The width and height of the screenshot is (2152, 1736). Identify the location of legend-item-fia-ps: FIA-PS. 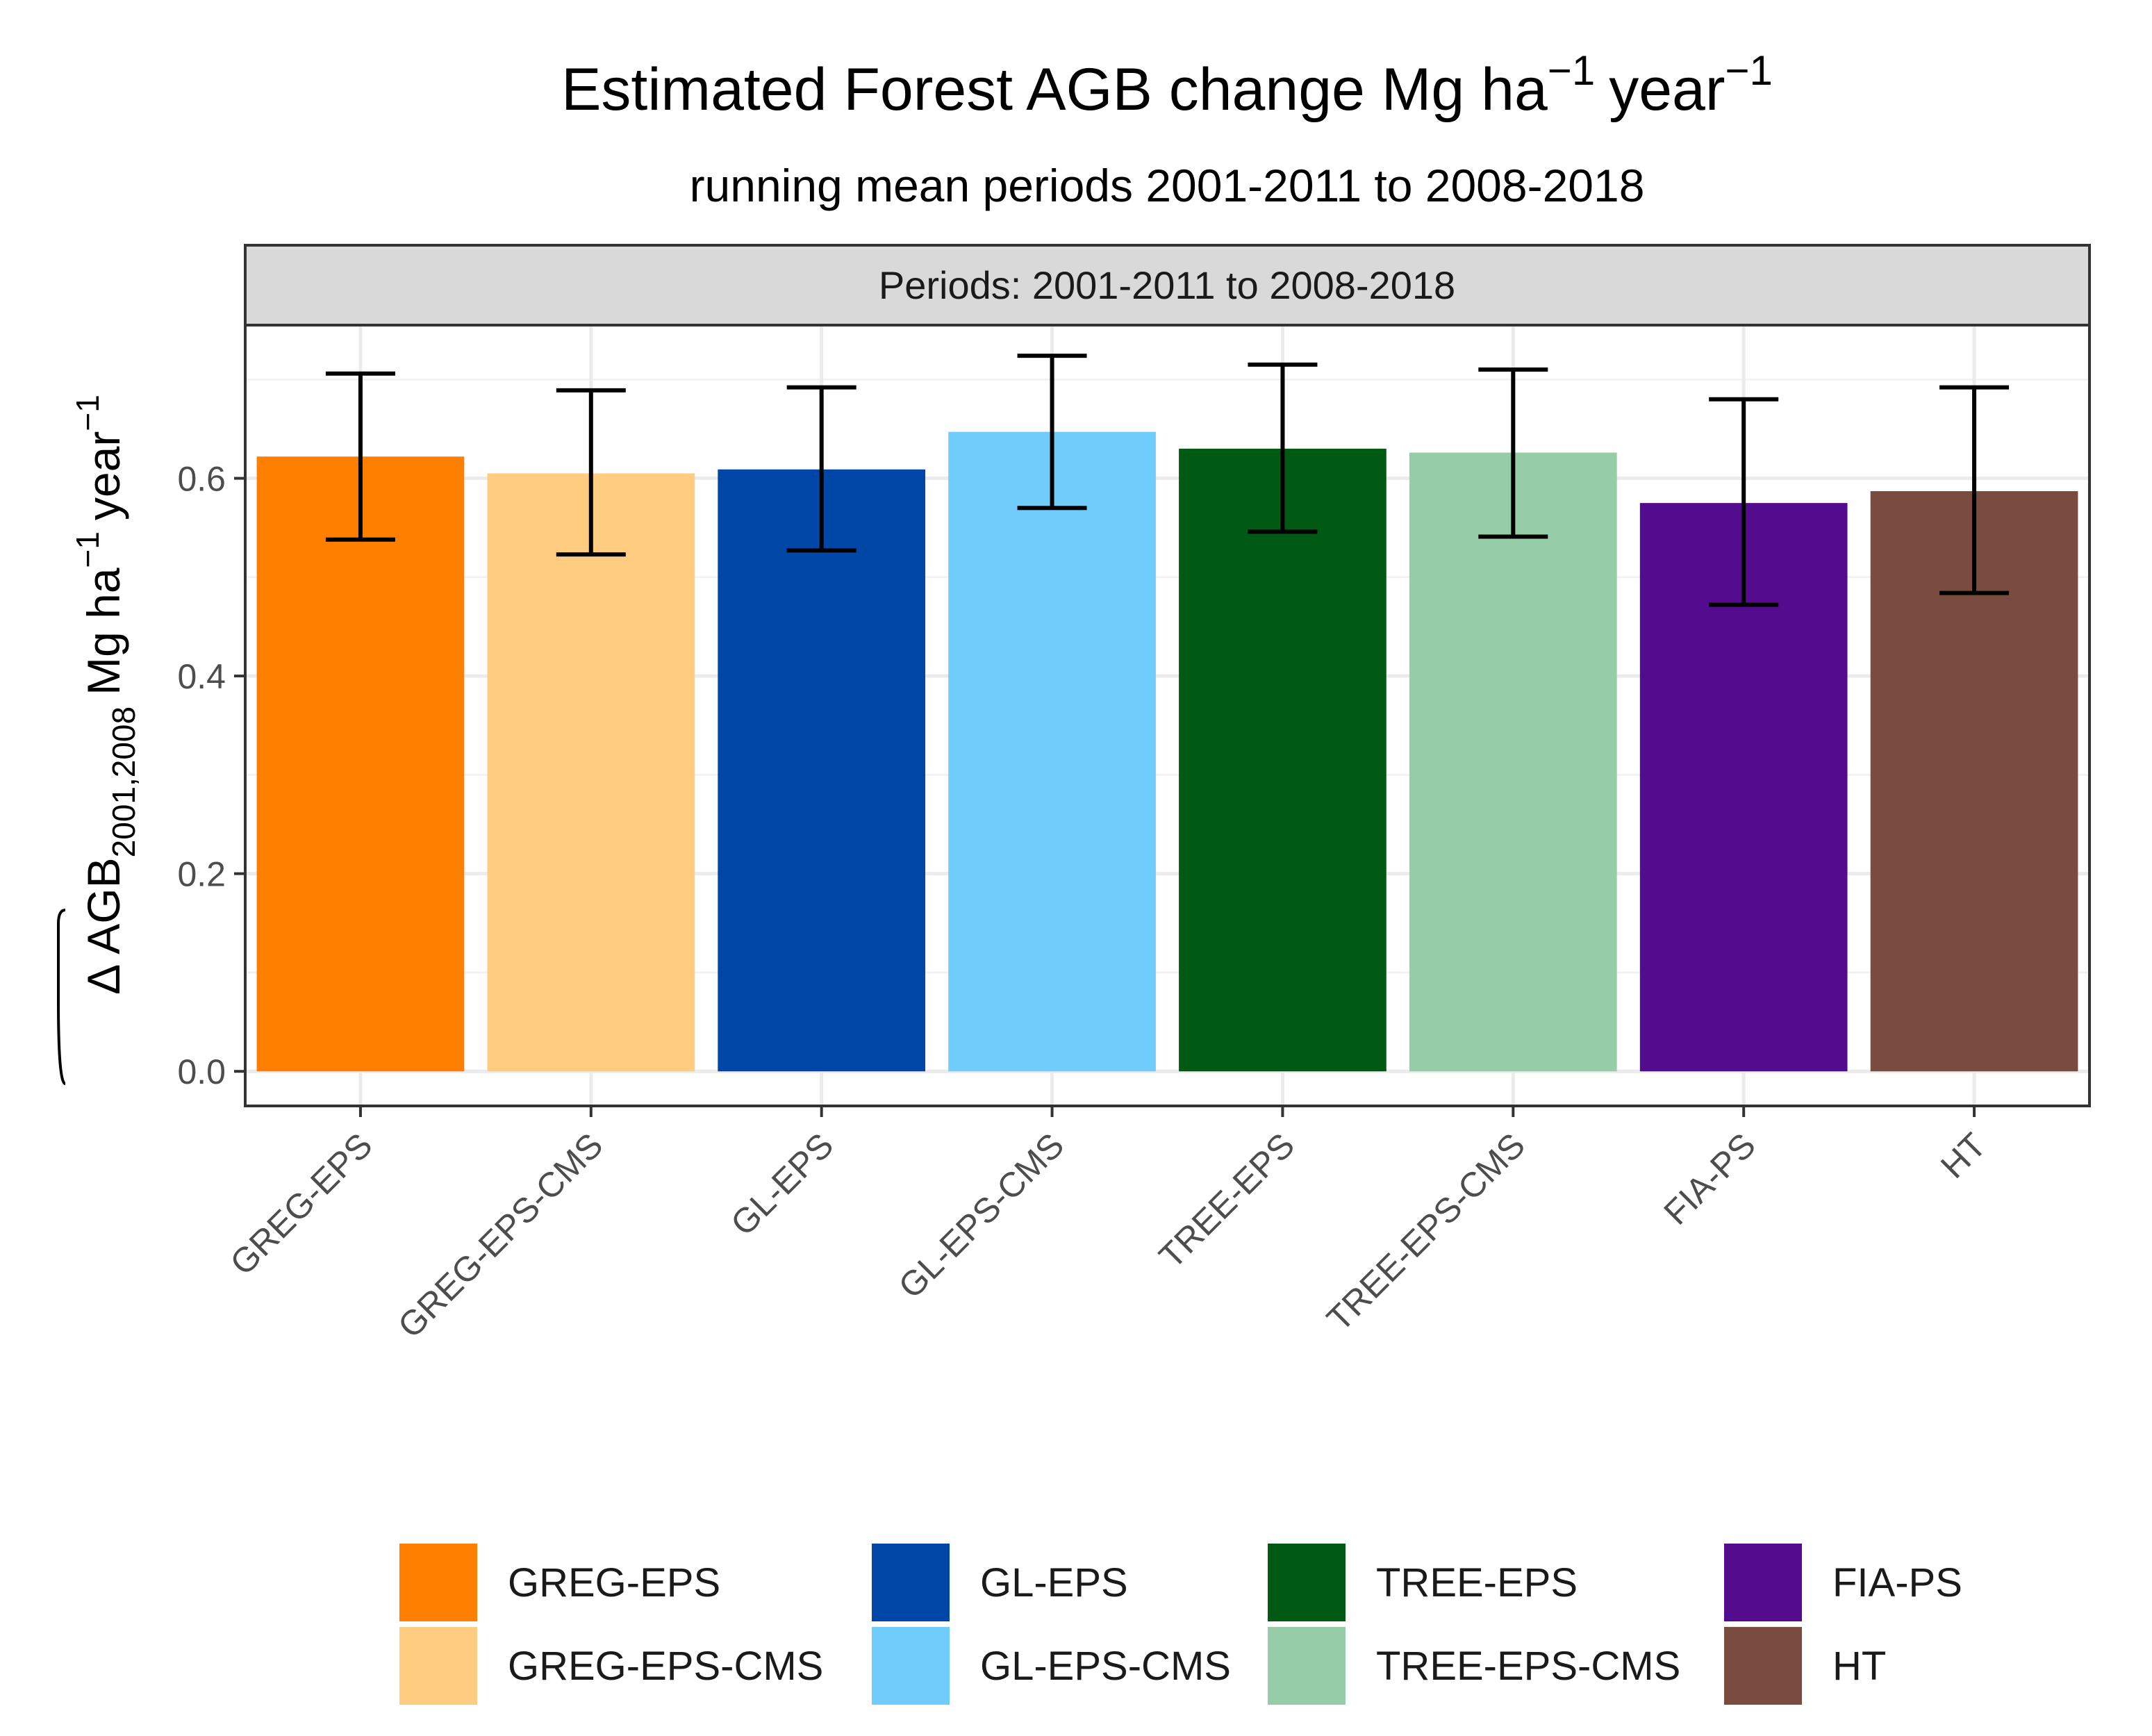
(1843, 1582).